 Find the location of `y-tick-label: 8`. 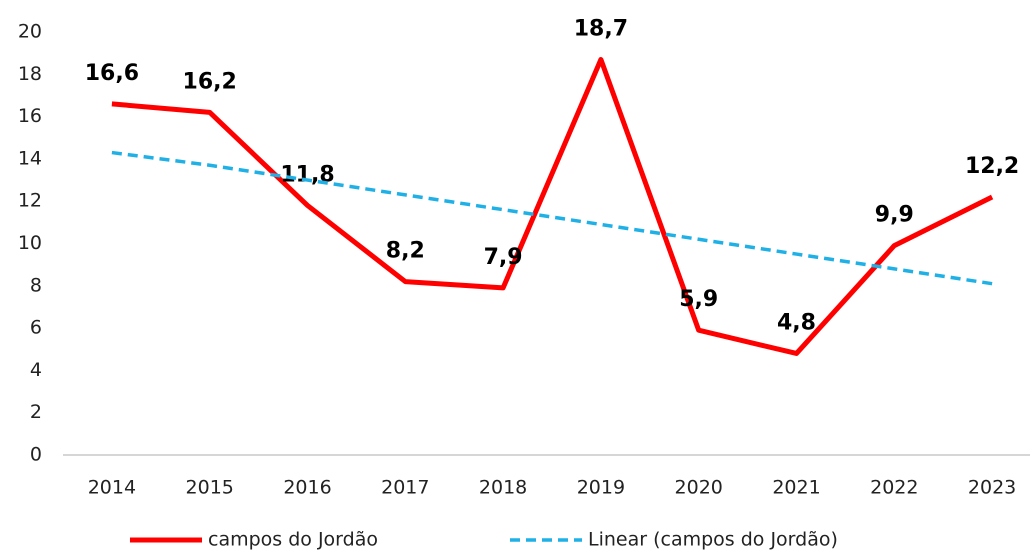

y-tick-label: 8 is located at coordinates (36, 285).